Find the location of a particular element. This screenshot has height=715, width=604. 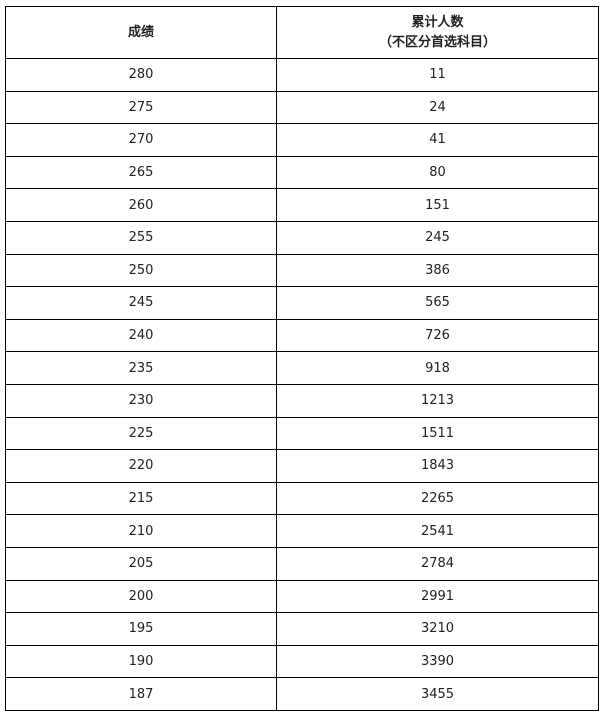

count-cell: 2784 is located at coordinates (437, 563).